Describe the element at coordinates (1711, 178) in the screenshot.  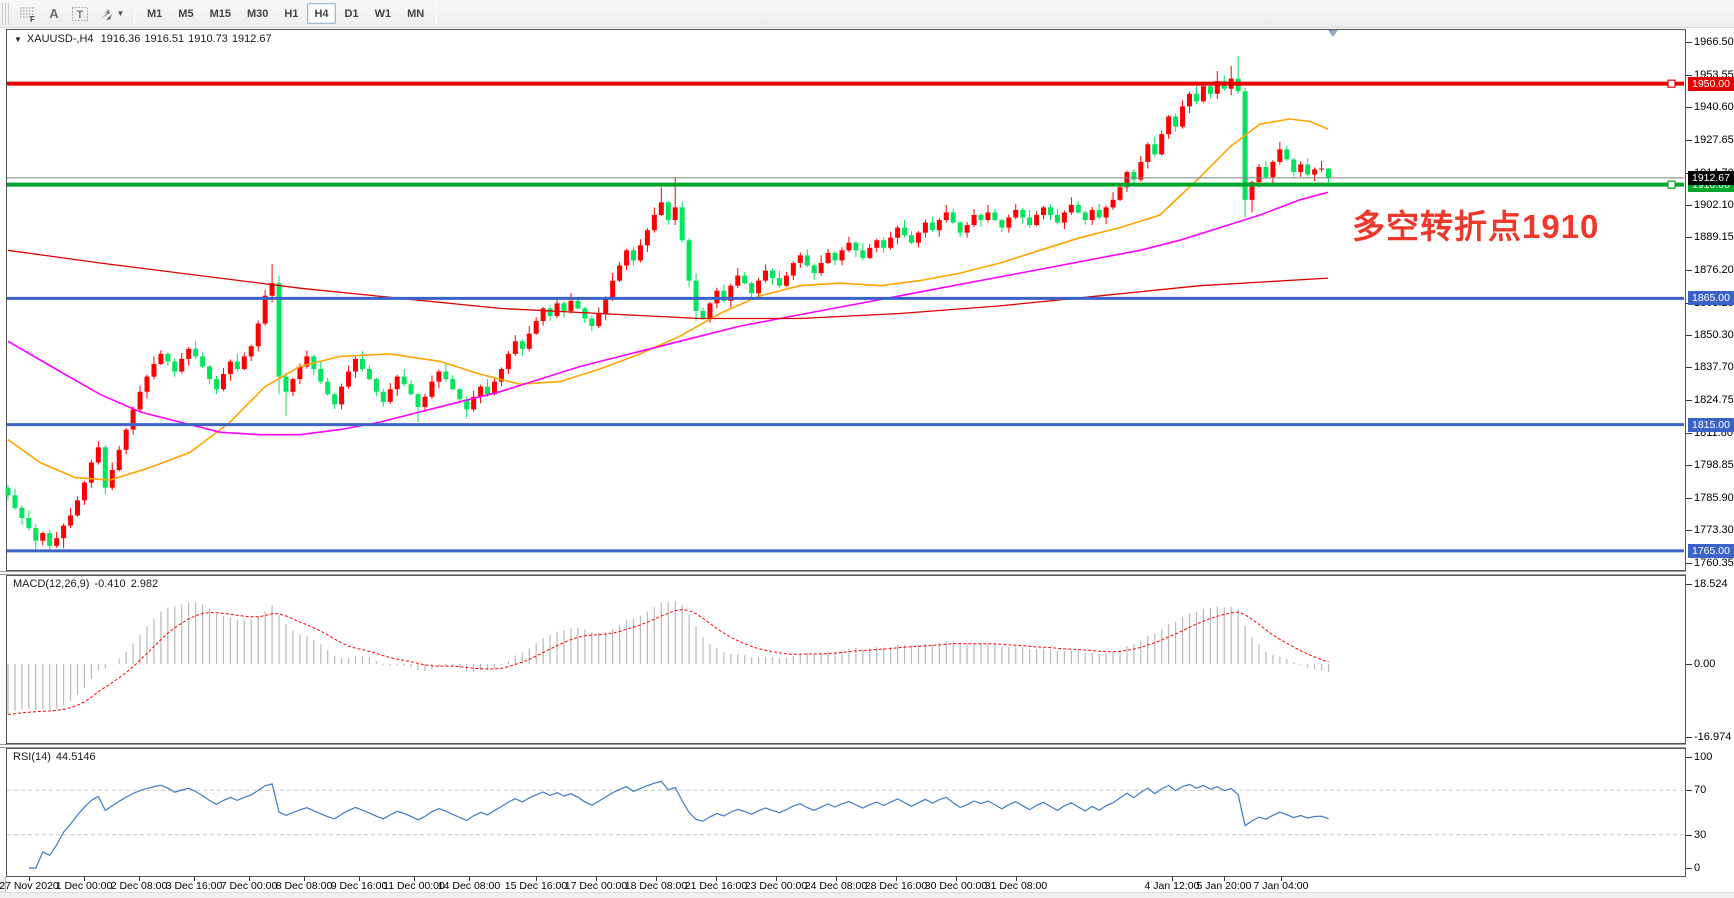
I see `current-price-box: 1912.67` at that location.